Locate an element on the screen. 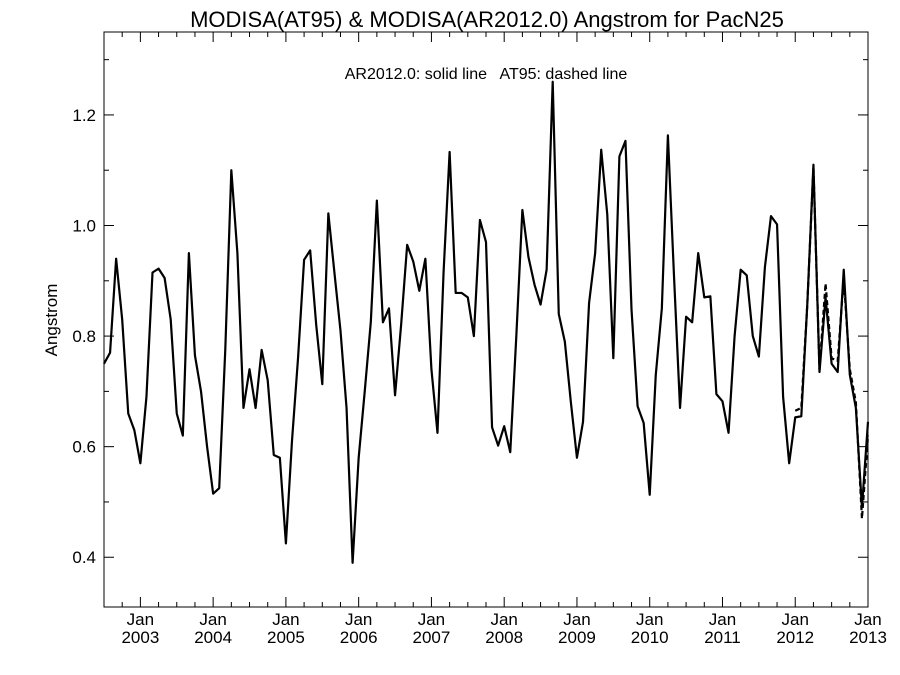 This screenshot has width=900, height=675. x-tick-year-label: 2007 is located at coordinates (432, 637).